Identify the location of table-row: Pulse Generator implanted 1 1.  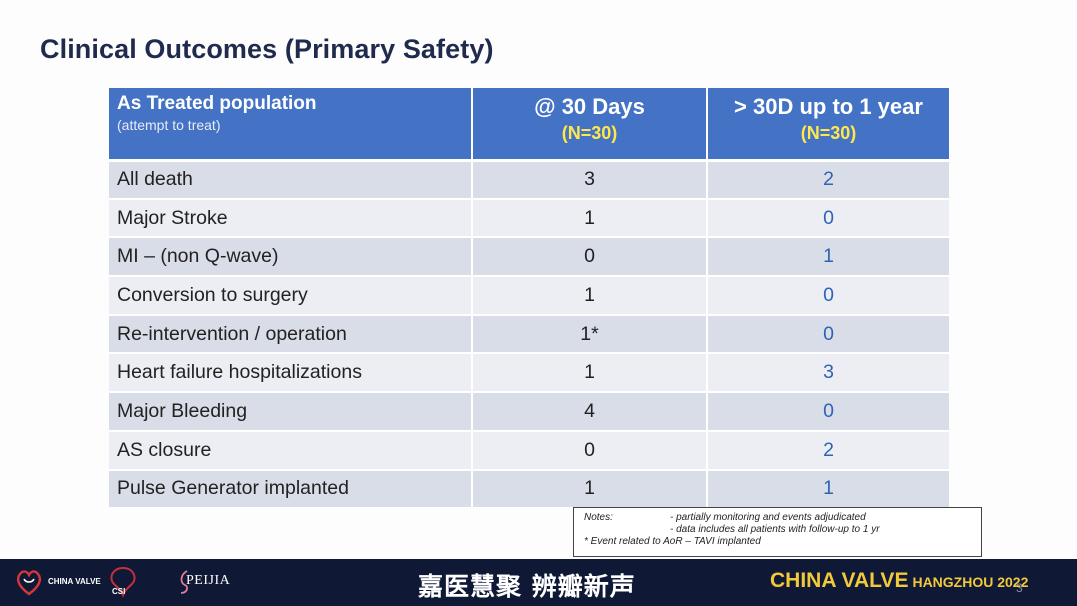
(529, 488).